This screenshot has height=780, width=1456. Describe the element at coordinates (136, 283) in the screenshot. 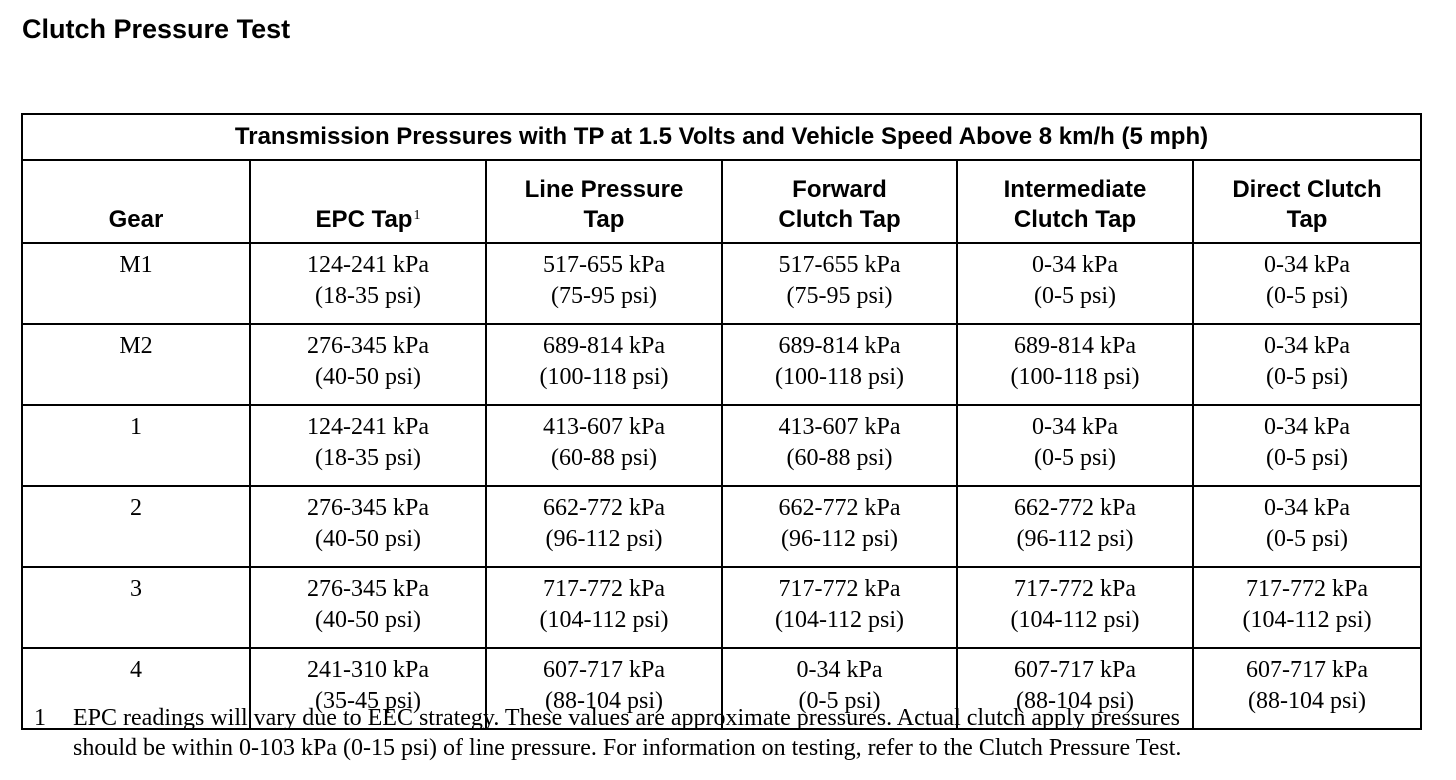

I see `gear-cell: M1` at that location.